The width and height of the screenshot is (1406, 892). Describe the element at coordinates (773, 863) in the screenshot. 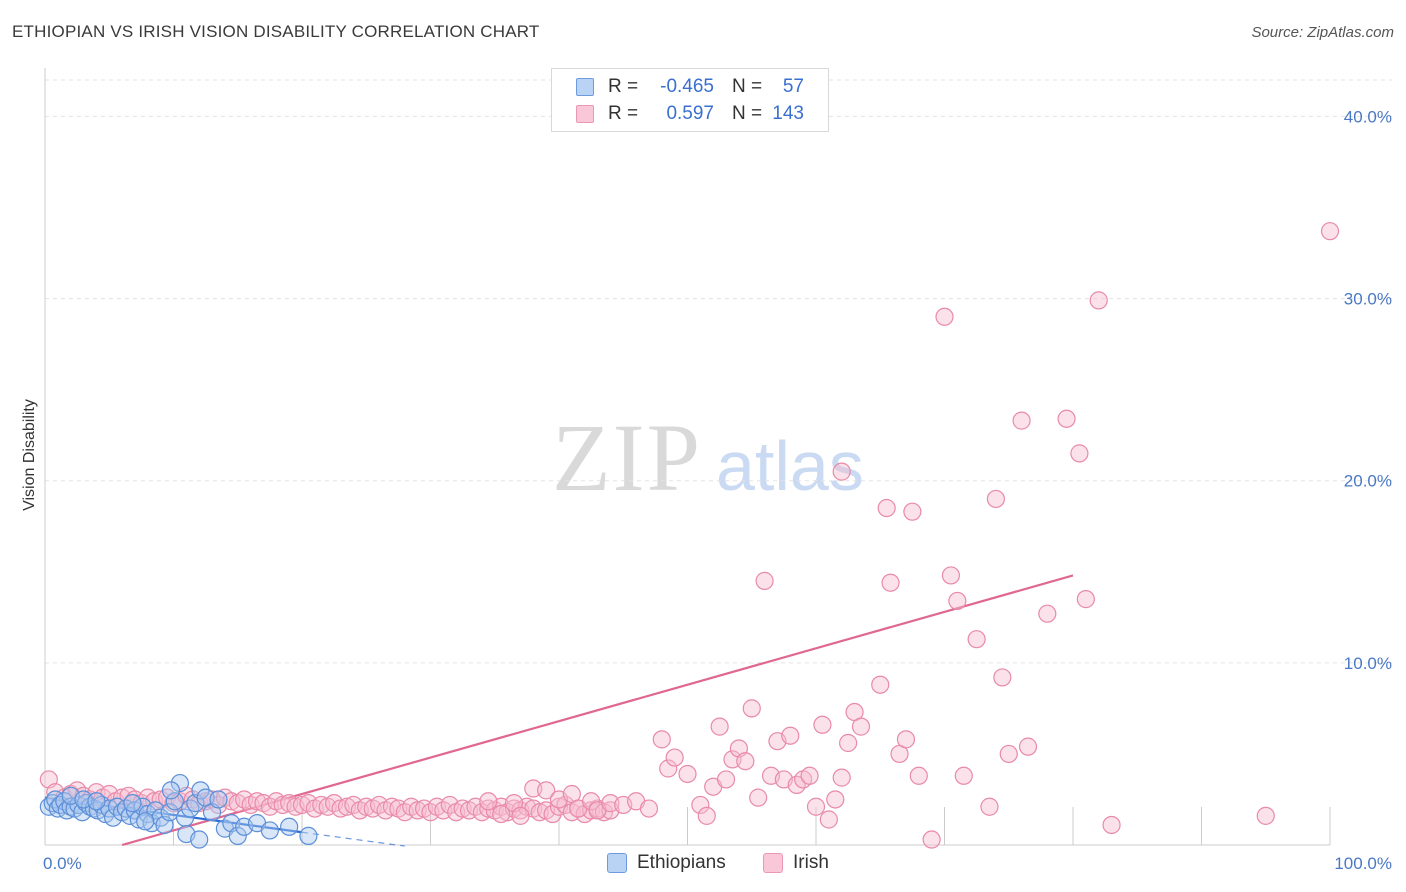

I see `legend-swatch-irish` at that location.